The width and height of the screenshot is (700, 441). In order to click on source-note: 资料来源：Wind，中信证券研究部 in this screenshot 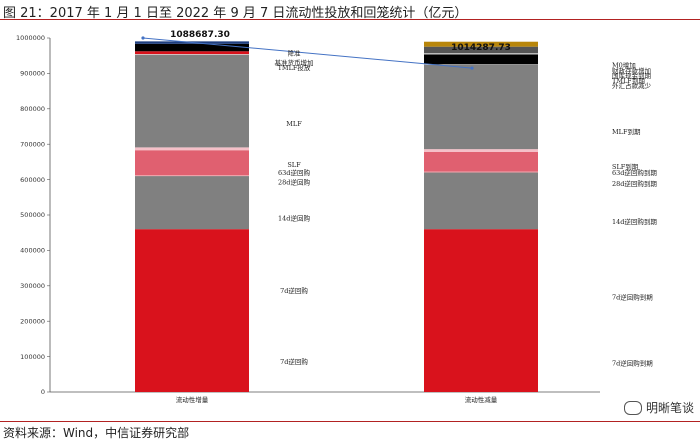, I will do `click(96, 433)`.